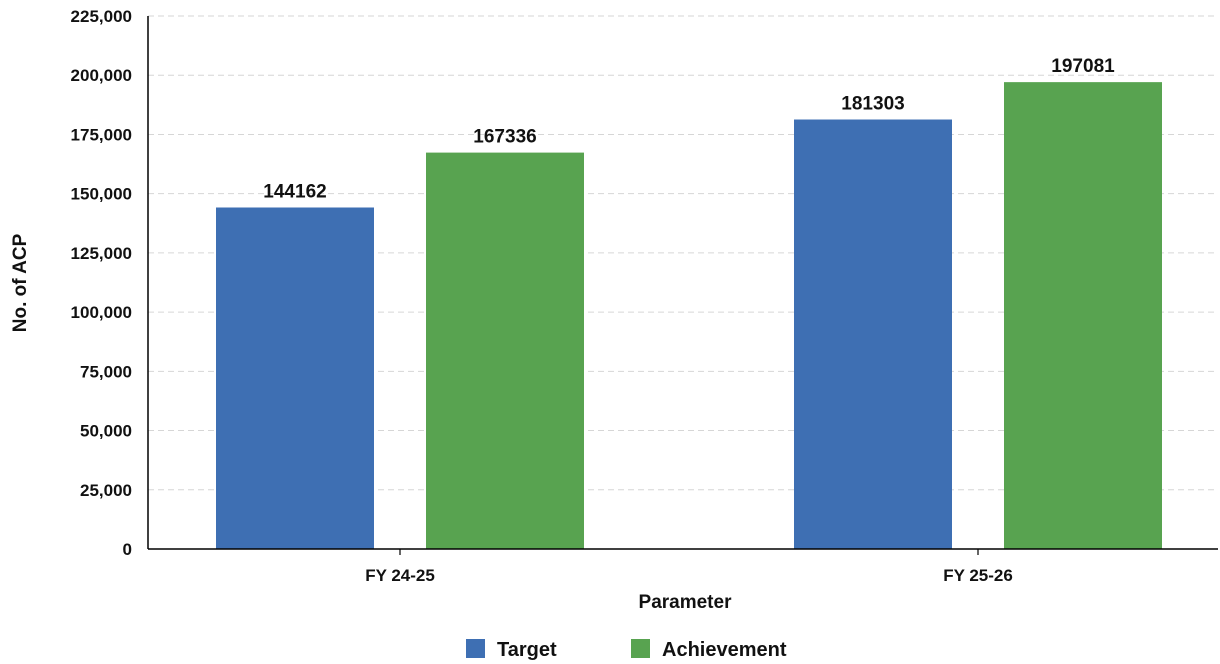 Image resolution: width=1220 pixels, height=664 pixels. I want to click on legend-swatch-achievement, so click(640, 648).